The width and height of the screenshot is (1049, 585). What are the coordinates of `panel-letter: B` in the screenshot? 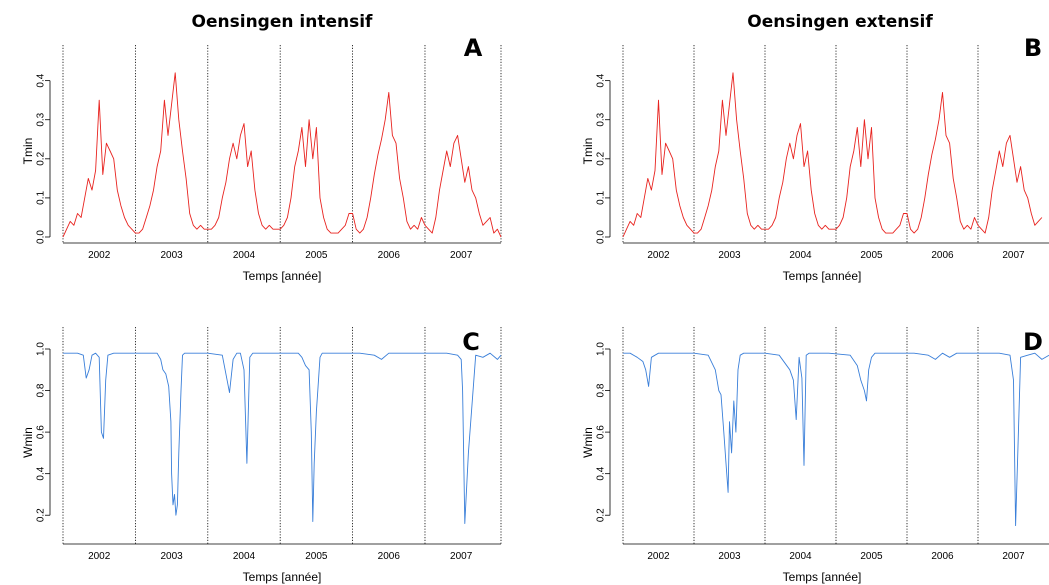 It's located at (1033, 48).